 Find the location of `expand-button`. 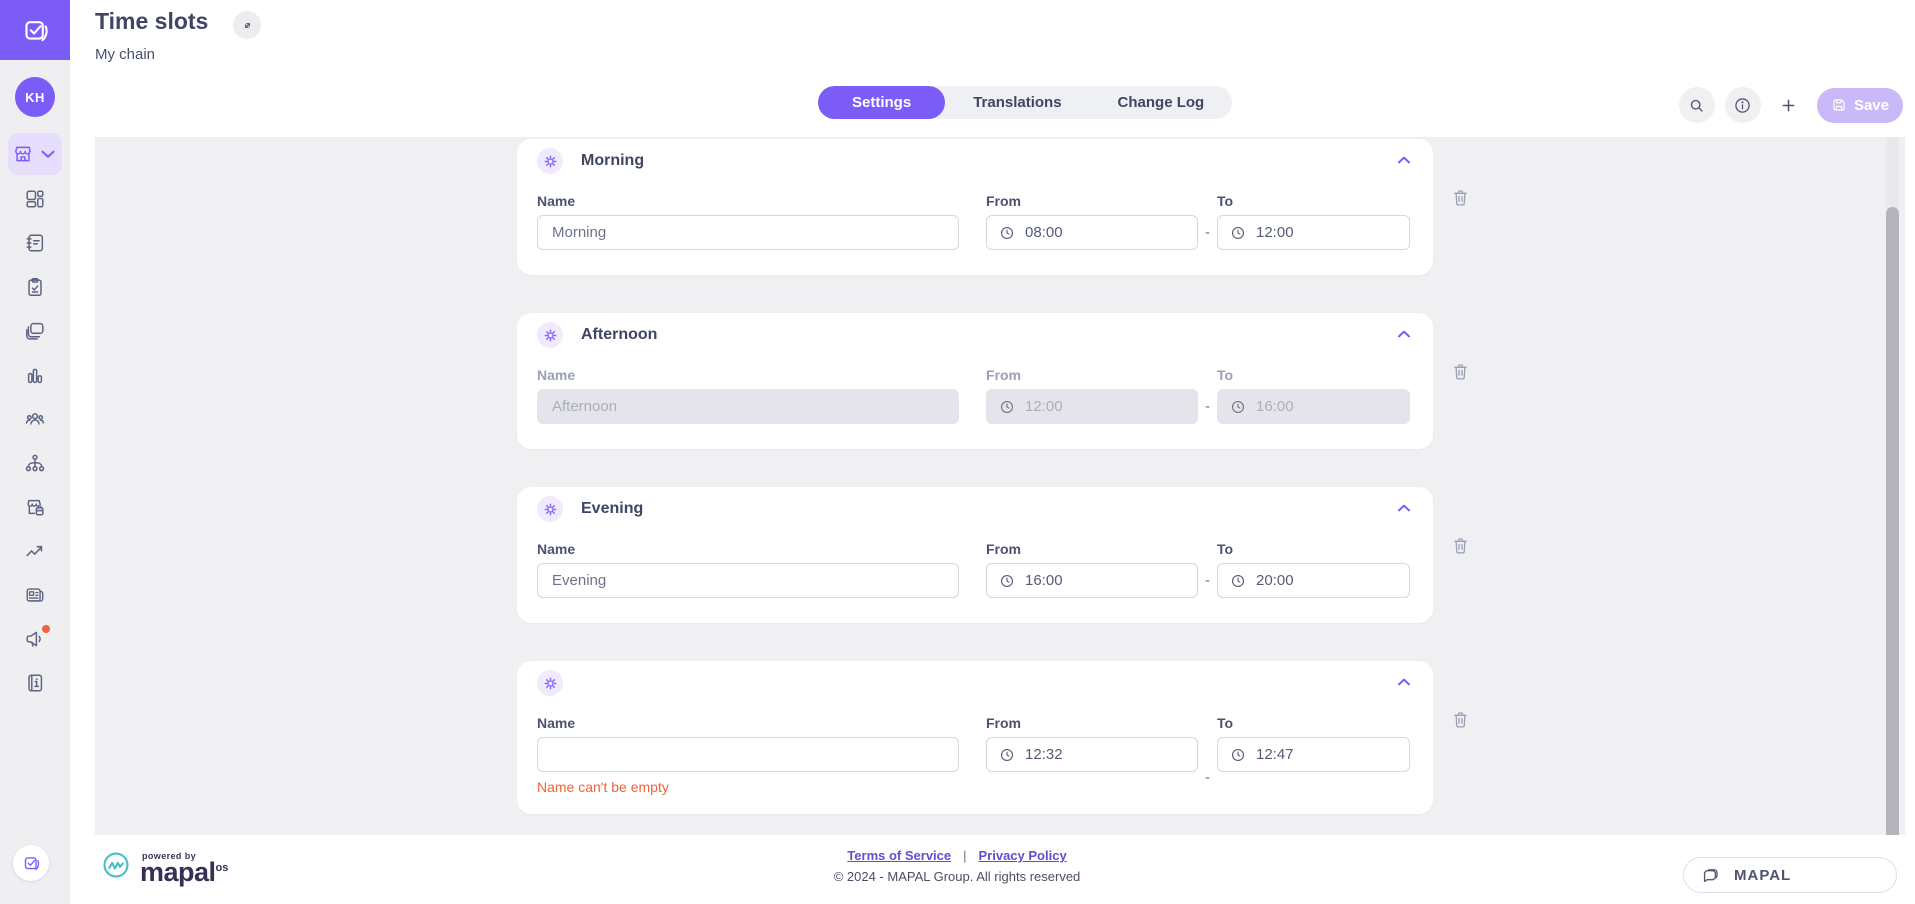

expand-button is located at coordinates (247, 25).